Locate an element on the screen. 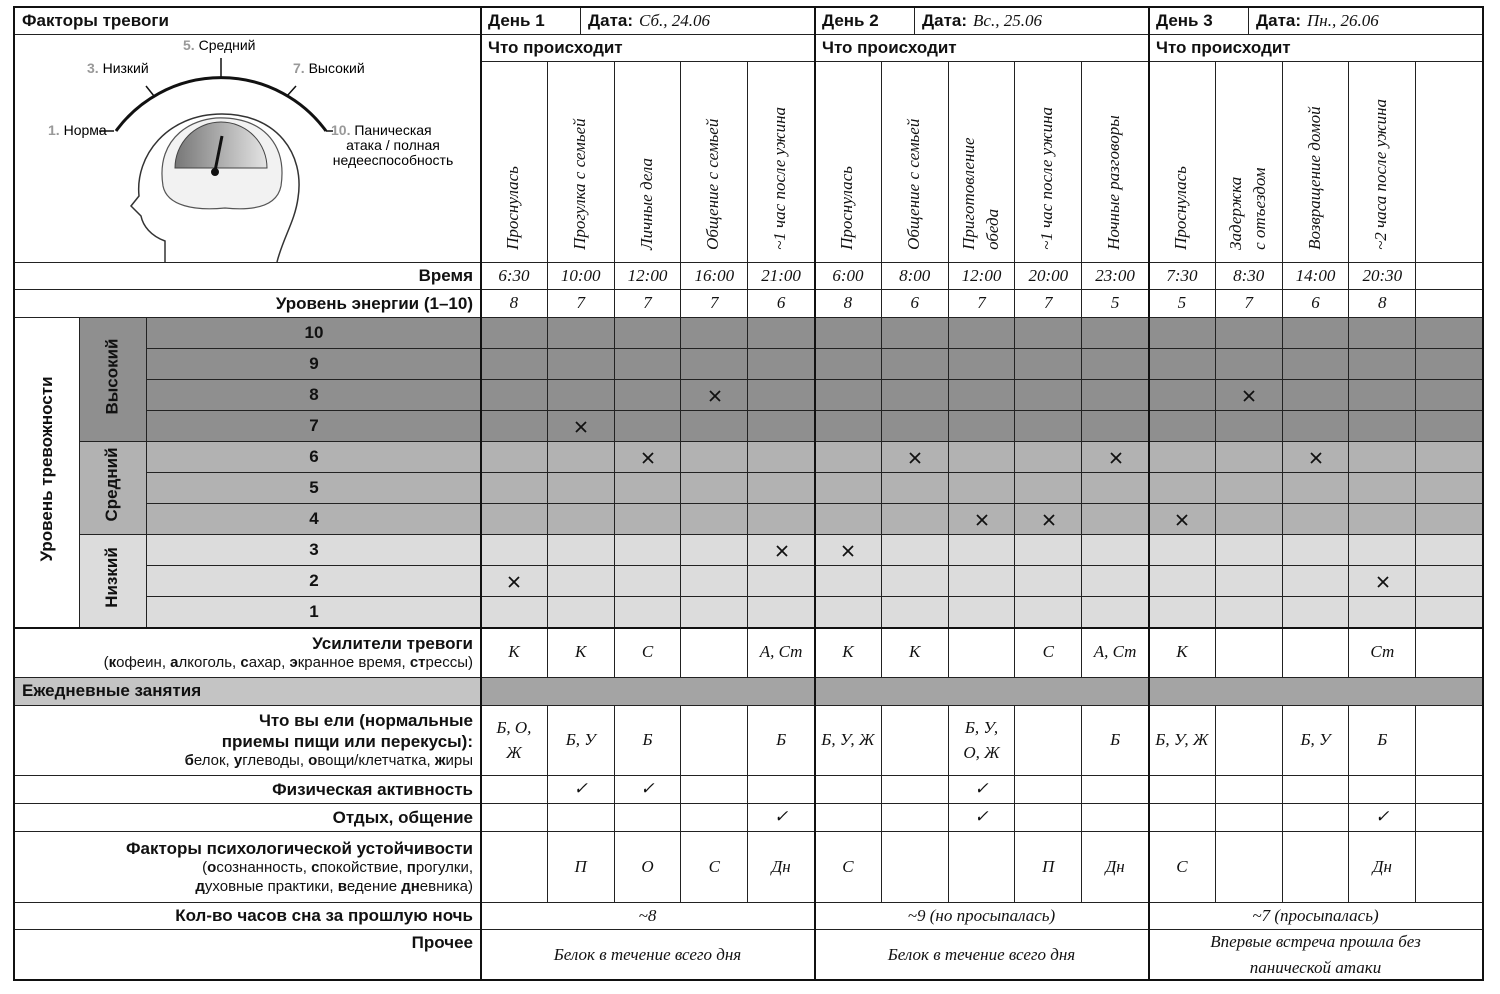  label-line: с отъездом is located at coordinates (1260, 208).